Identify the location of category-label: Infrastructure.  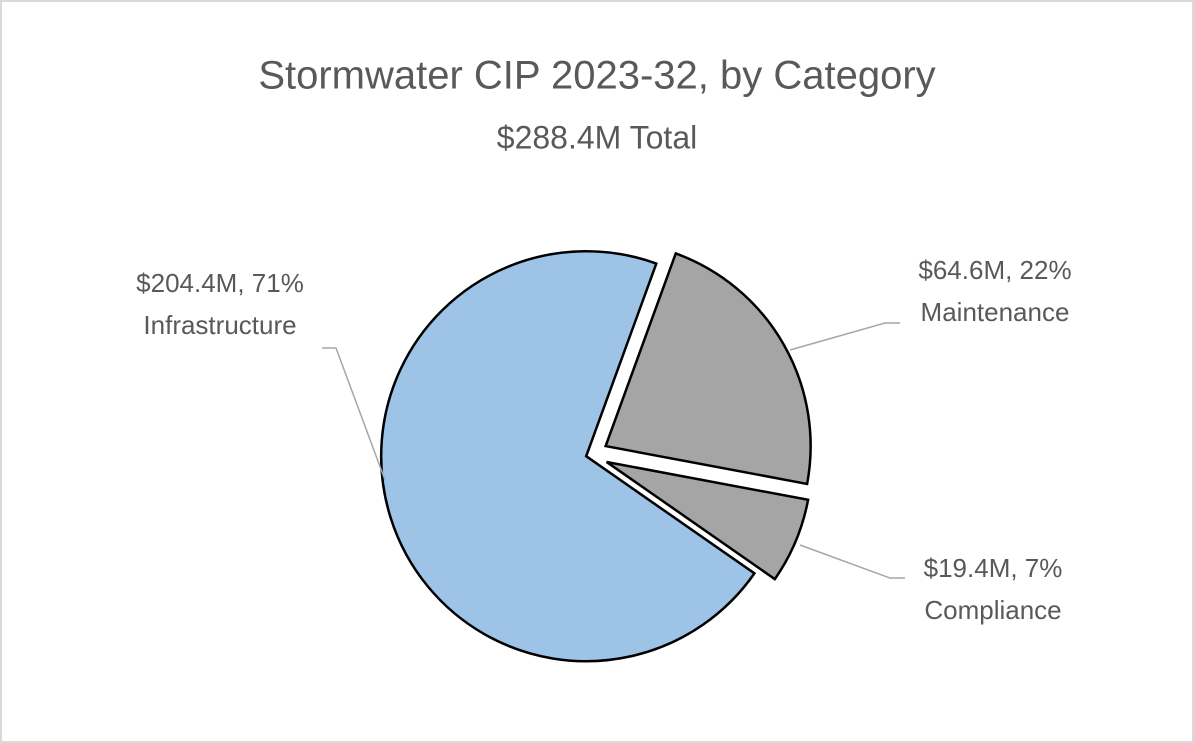
(219, 325).